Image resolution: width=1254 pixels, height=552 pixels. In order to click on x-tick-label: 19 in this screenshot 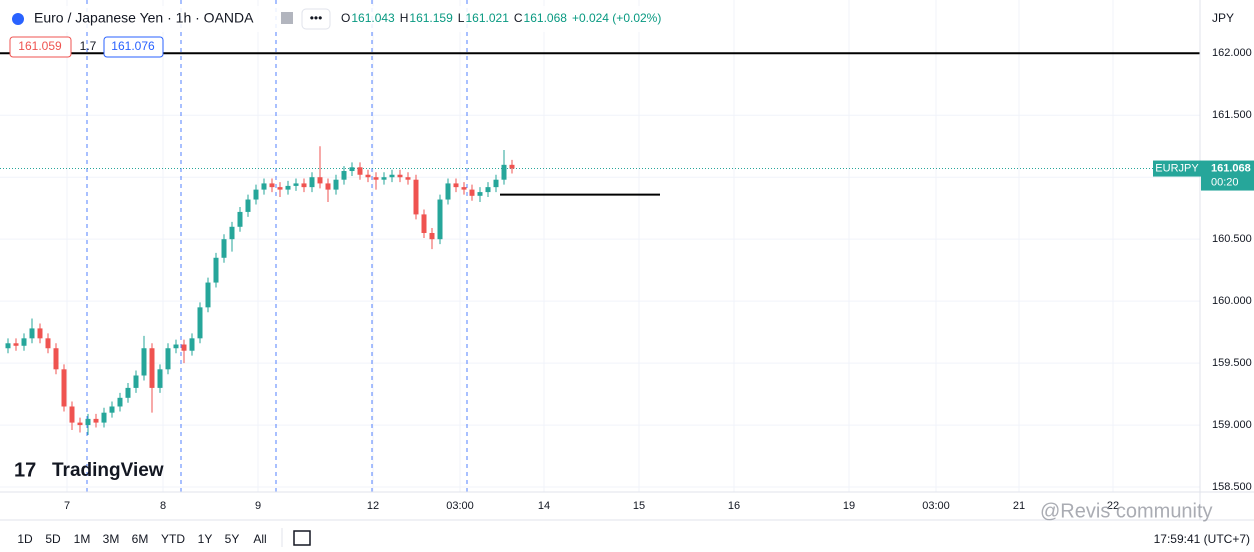, I will do `click(849, 506)`.